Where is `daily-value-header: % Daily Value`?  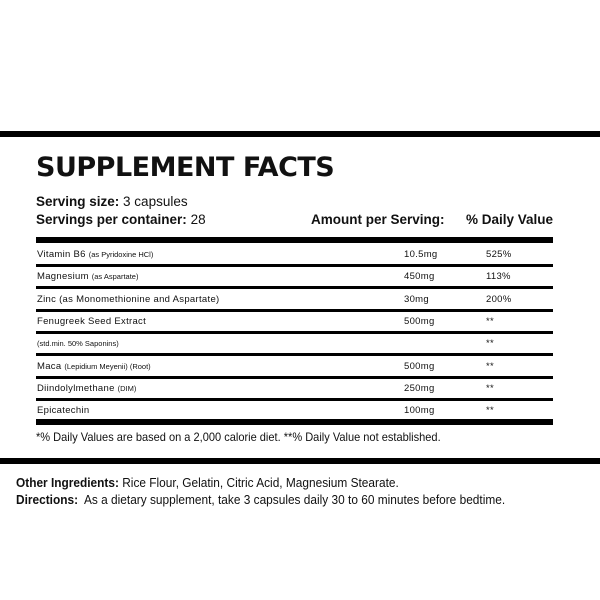
daily-value-header: % Daily Value is located at coordinates (510, 219).